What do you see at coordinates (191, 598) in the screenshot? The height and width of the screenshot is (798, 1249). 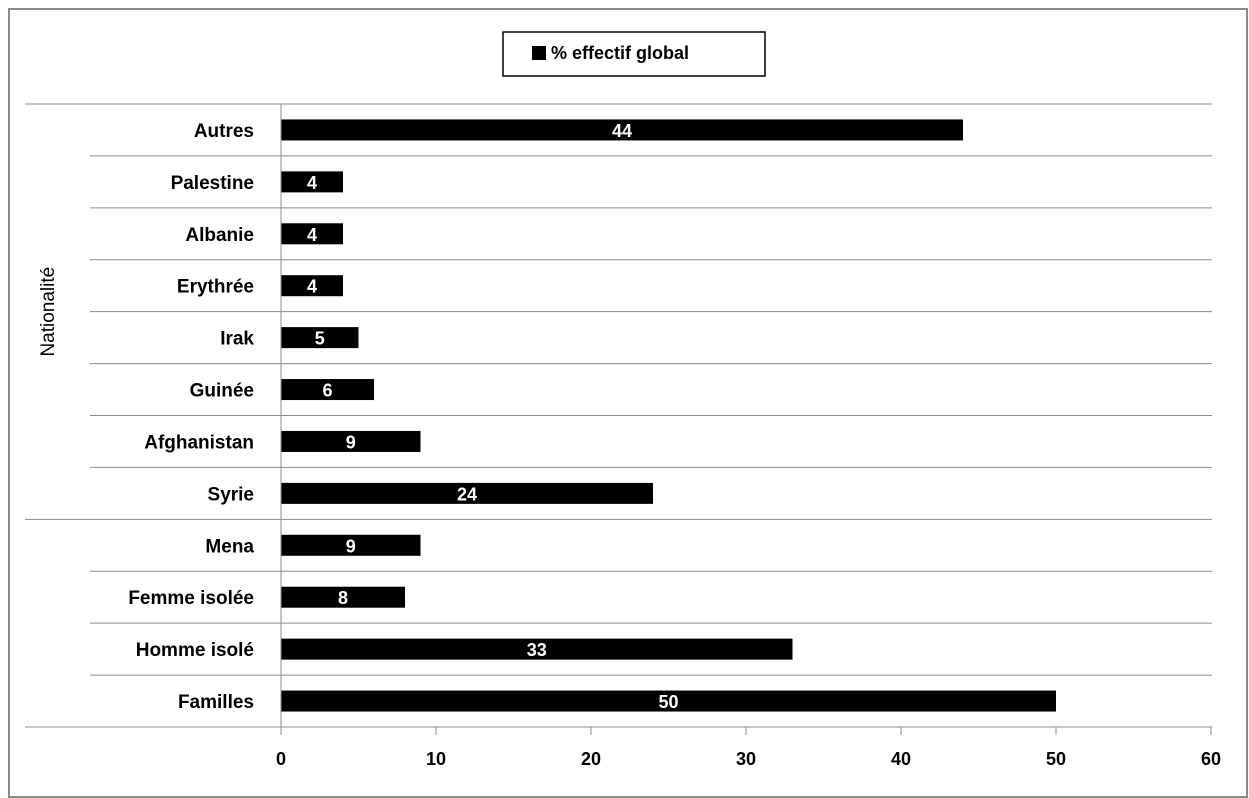 I see `category-label: Femme isolée` at bounding box center [191, 598].